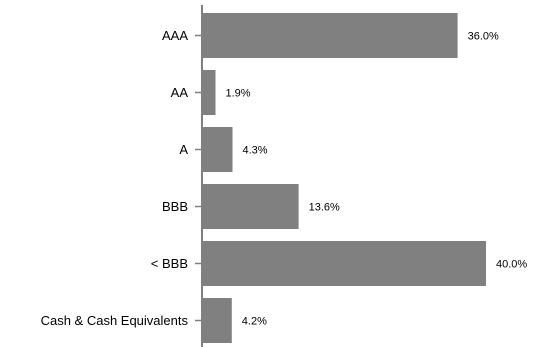  Describe the element at coordinates (254, 322) in the screenshot. I see `value-label-5: 4.2%` at that location.